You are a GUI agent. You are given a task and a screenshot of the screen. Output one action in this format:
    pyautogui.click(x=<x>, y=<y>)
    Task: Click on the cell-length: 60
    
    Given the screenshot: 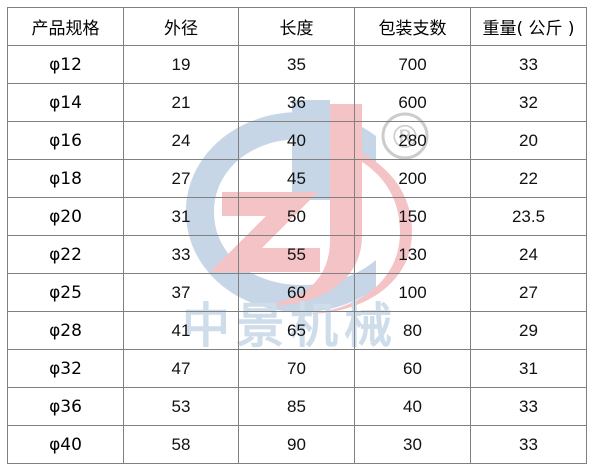 What is the action you would take?
    pyautogui.click(x=296, y=292)
    